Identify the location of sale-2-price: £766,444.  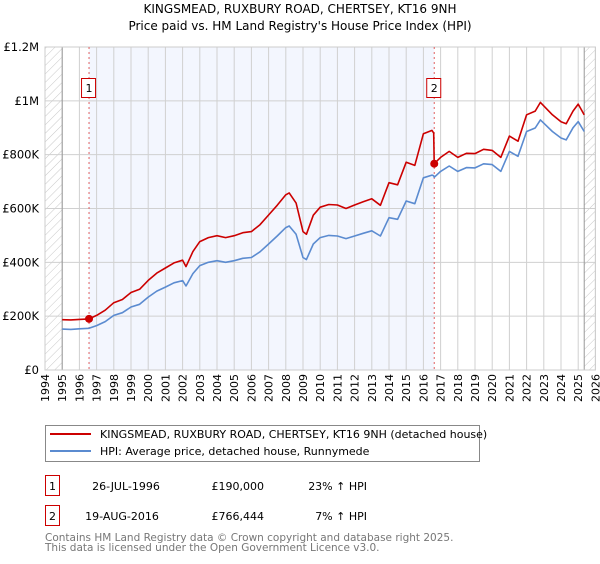
(238, 516).